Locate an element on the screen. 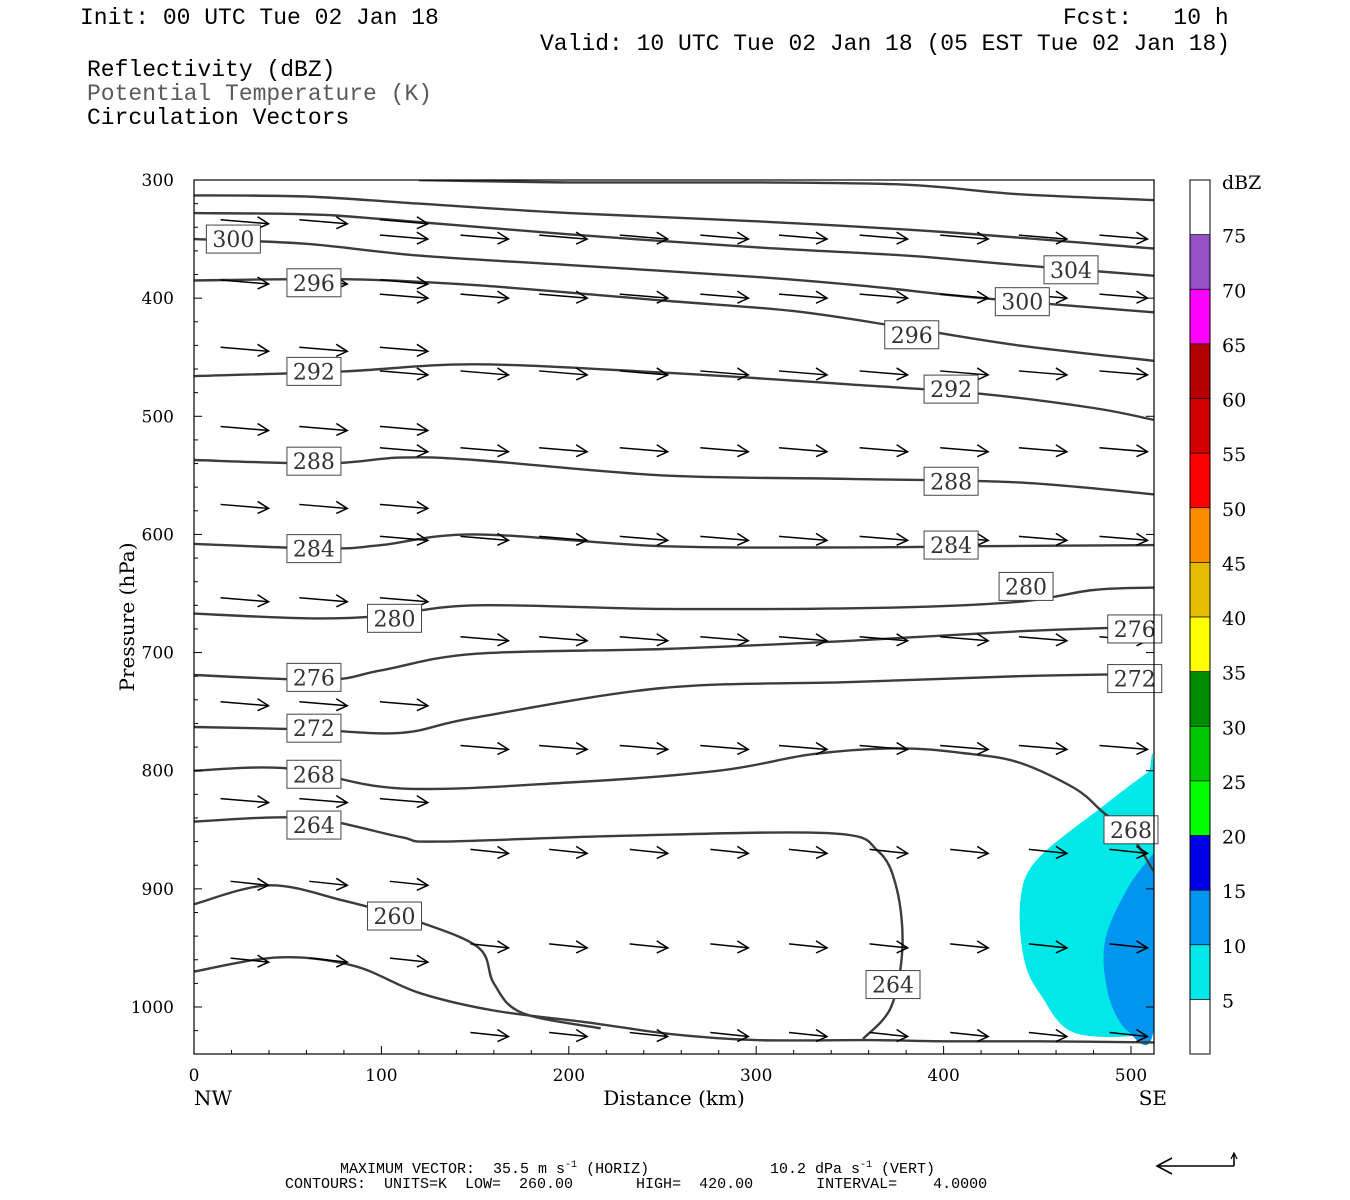 The image size is (1350, 1200). contour-label-292: 292 is located at coordinates (314, 372).